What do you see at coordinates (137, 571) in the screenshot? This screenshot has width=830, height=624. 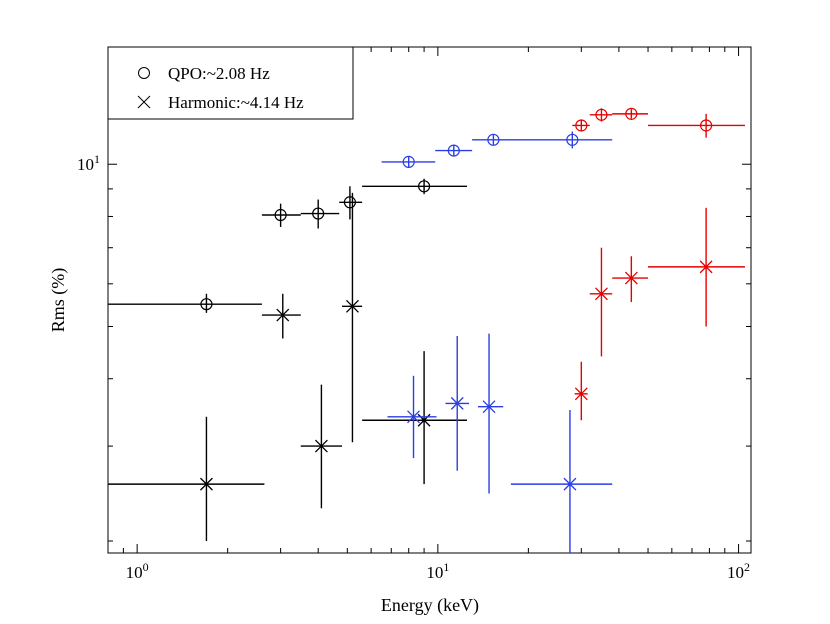 I see `x-tick-label: 10⁰` at bounding box center [137, 571].